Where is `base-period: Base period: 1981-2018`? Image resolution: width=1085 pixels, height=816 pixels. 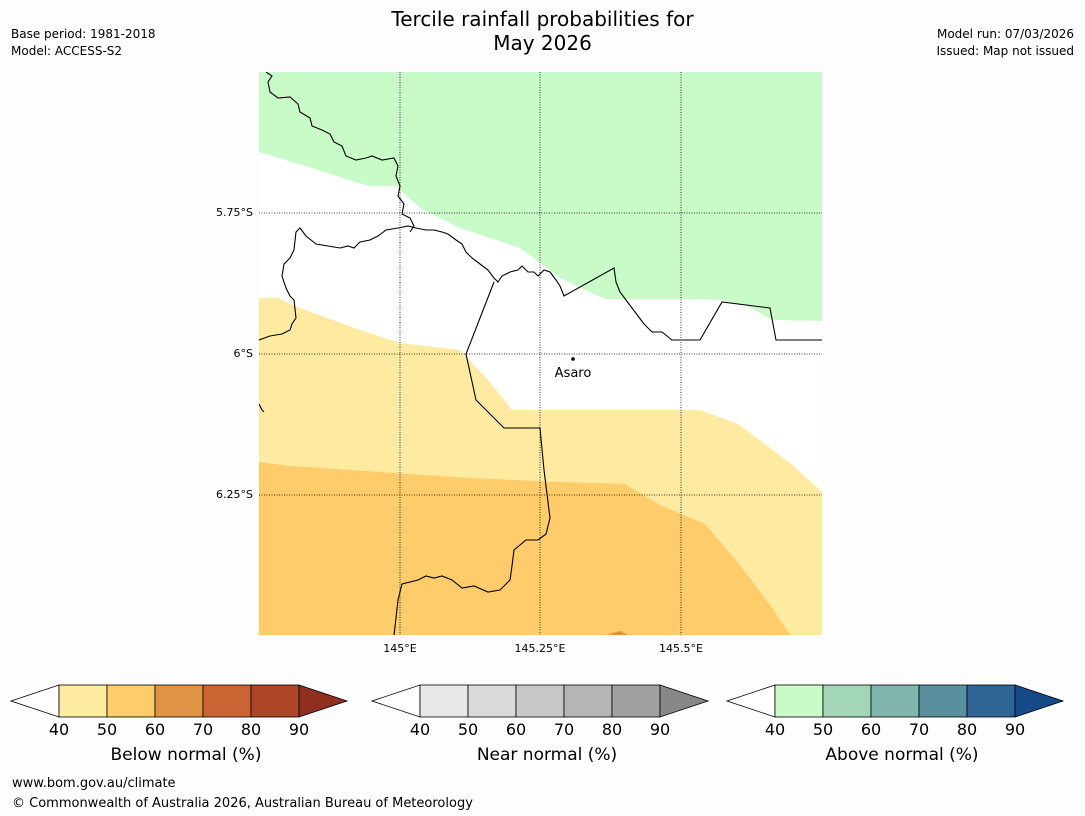
base-period: Base period: 1981-2018 is located at coordinates (83, 34).